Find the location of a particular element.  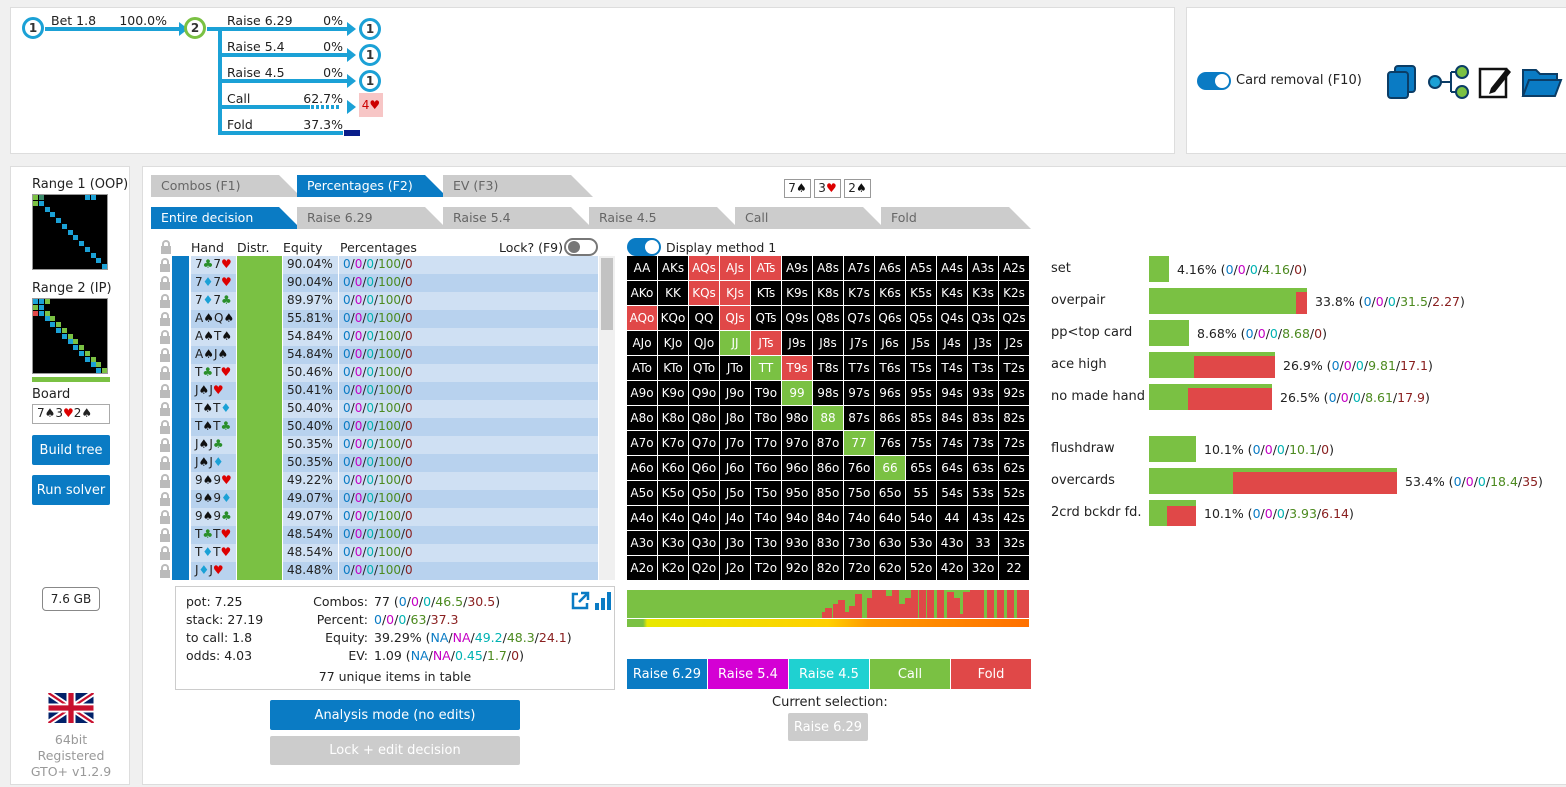

table-row: T♠T♦ 50.40% 0/0/0/100/0 is located at coordinates (378, 409).